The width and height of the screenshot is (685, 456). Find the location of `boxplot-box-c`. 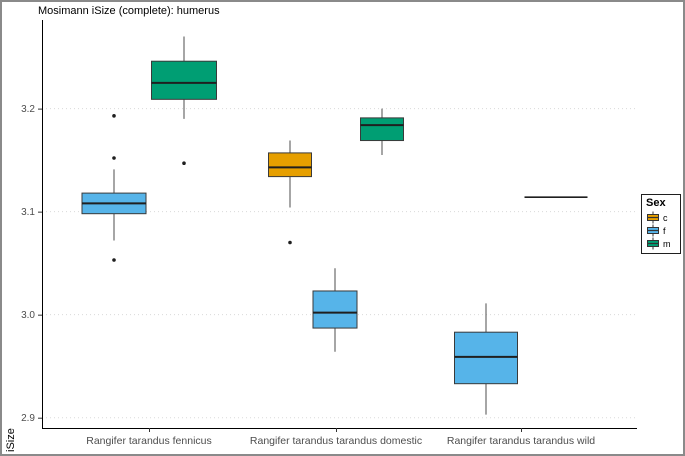

boxplot-box-c is located at coordinates (290, 165).